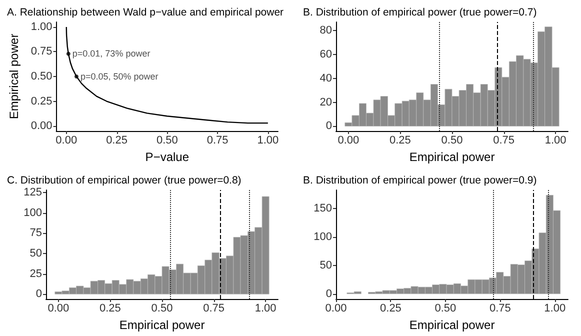 This screenshot has width=581, height=336. Describe the element at coordinates (14, 77) in the screenshot. I see `y-axis-title: Empirical power` at that location.